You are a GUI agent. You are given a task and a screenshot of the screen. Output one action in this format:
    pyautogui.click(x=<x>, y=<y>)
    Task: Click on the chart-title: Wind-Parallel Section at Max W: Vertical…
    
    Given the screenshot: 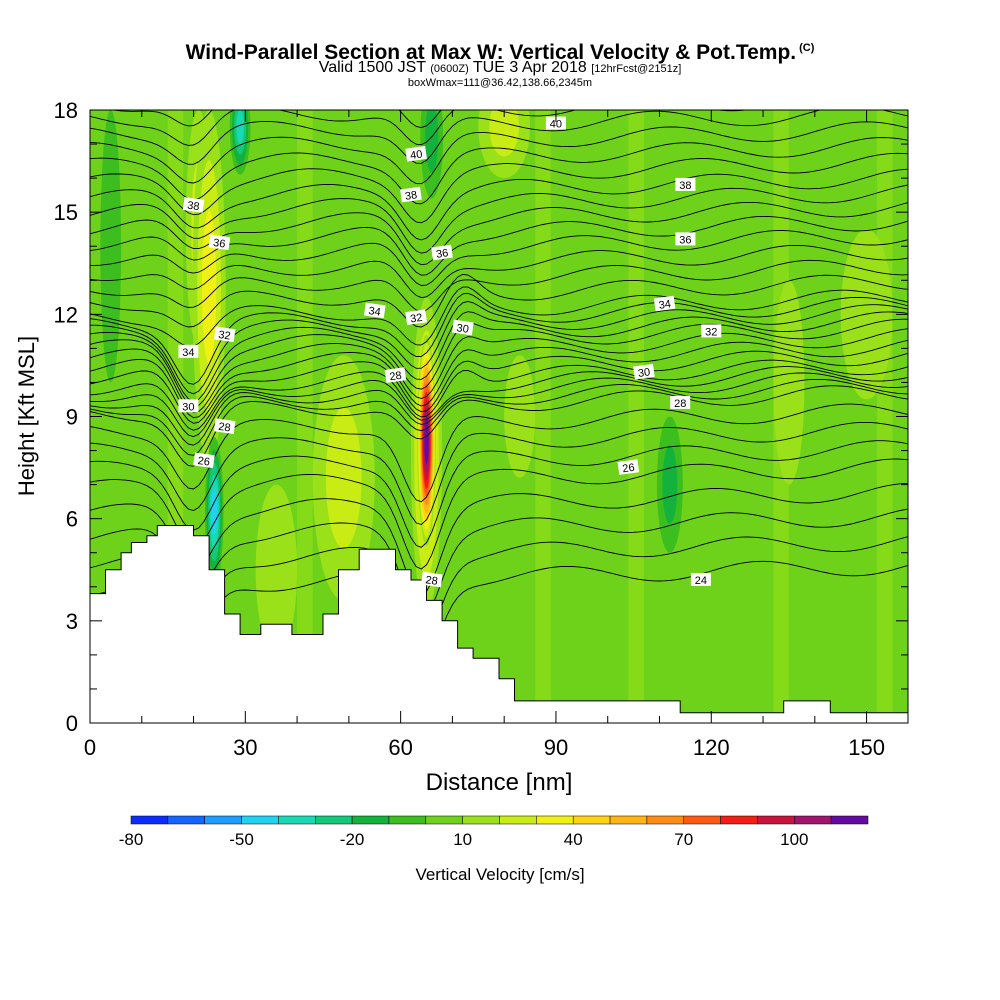 What is the action you would take?
    pyautogui.click(x=500, y=50)
    